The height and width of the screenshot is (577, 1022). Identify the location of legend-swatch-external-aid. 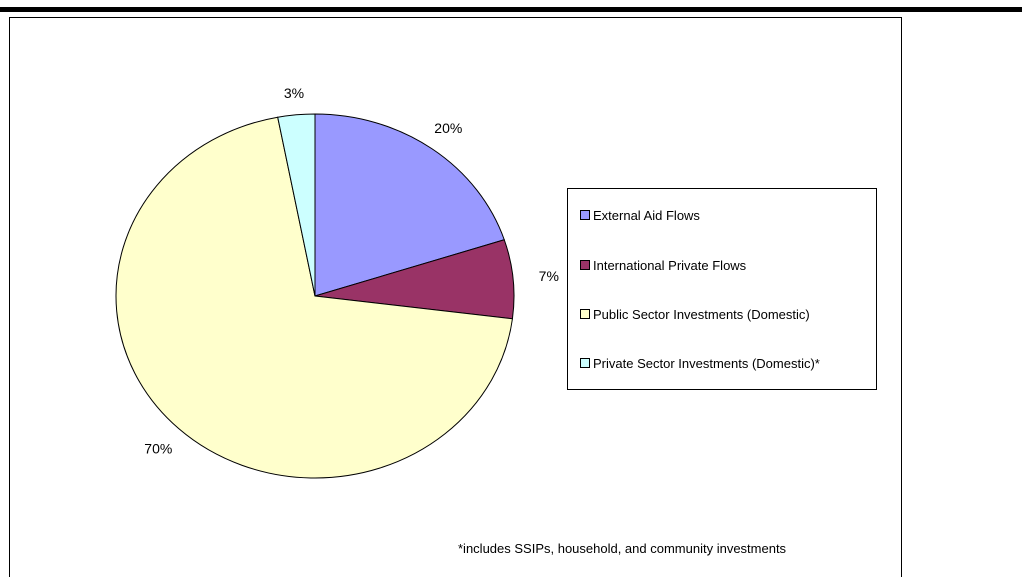
(585, 215).